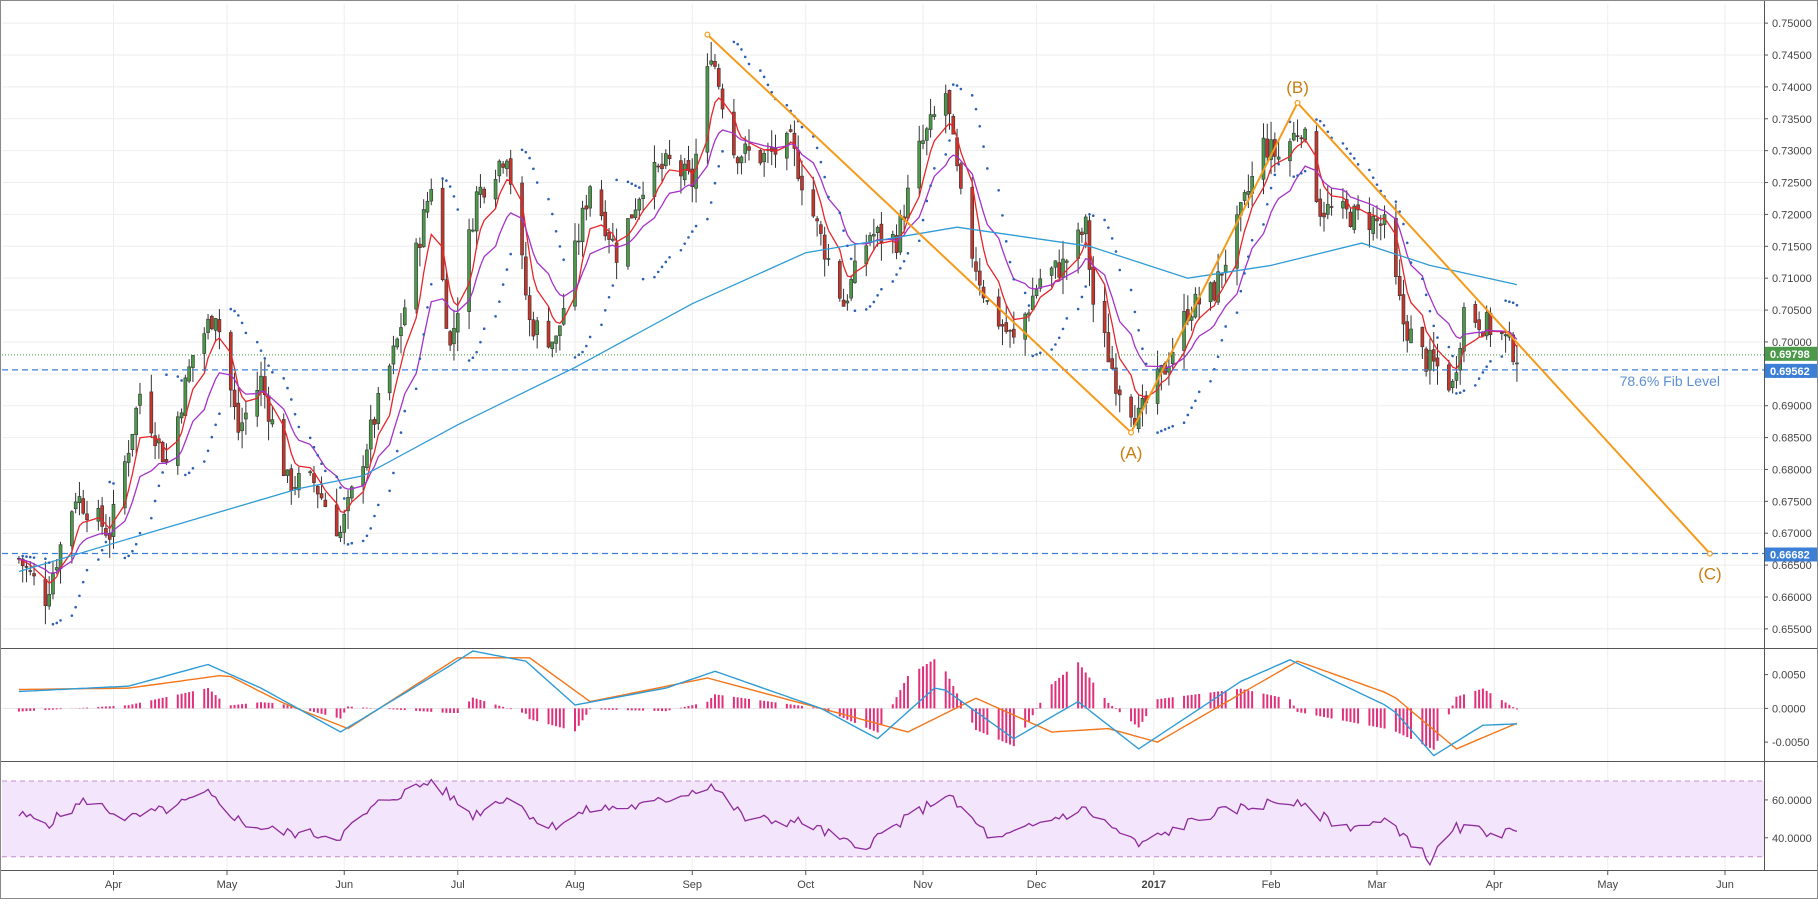  What do you see at coordinates (1297, 102) in the screenshot?
I see `pattern-point` at bounding box center [1297, 102].